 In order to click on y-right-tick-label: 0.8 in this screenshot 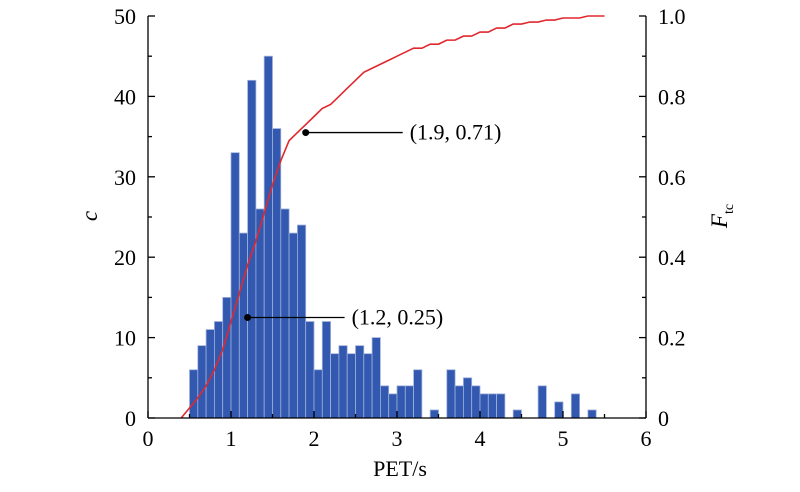, I will do `click(672, 96)`.